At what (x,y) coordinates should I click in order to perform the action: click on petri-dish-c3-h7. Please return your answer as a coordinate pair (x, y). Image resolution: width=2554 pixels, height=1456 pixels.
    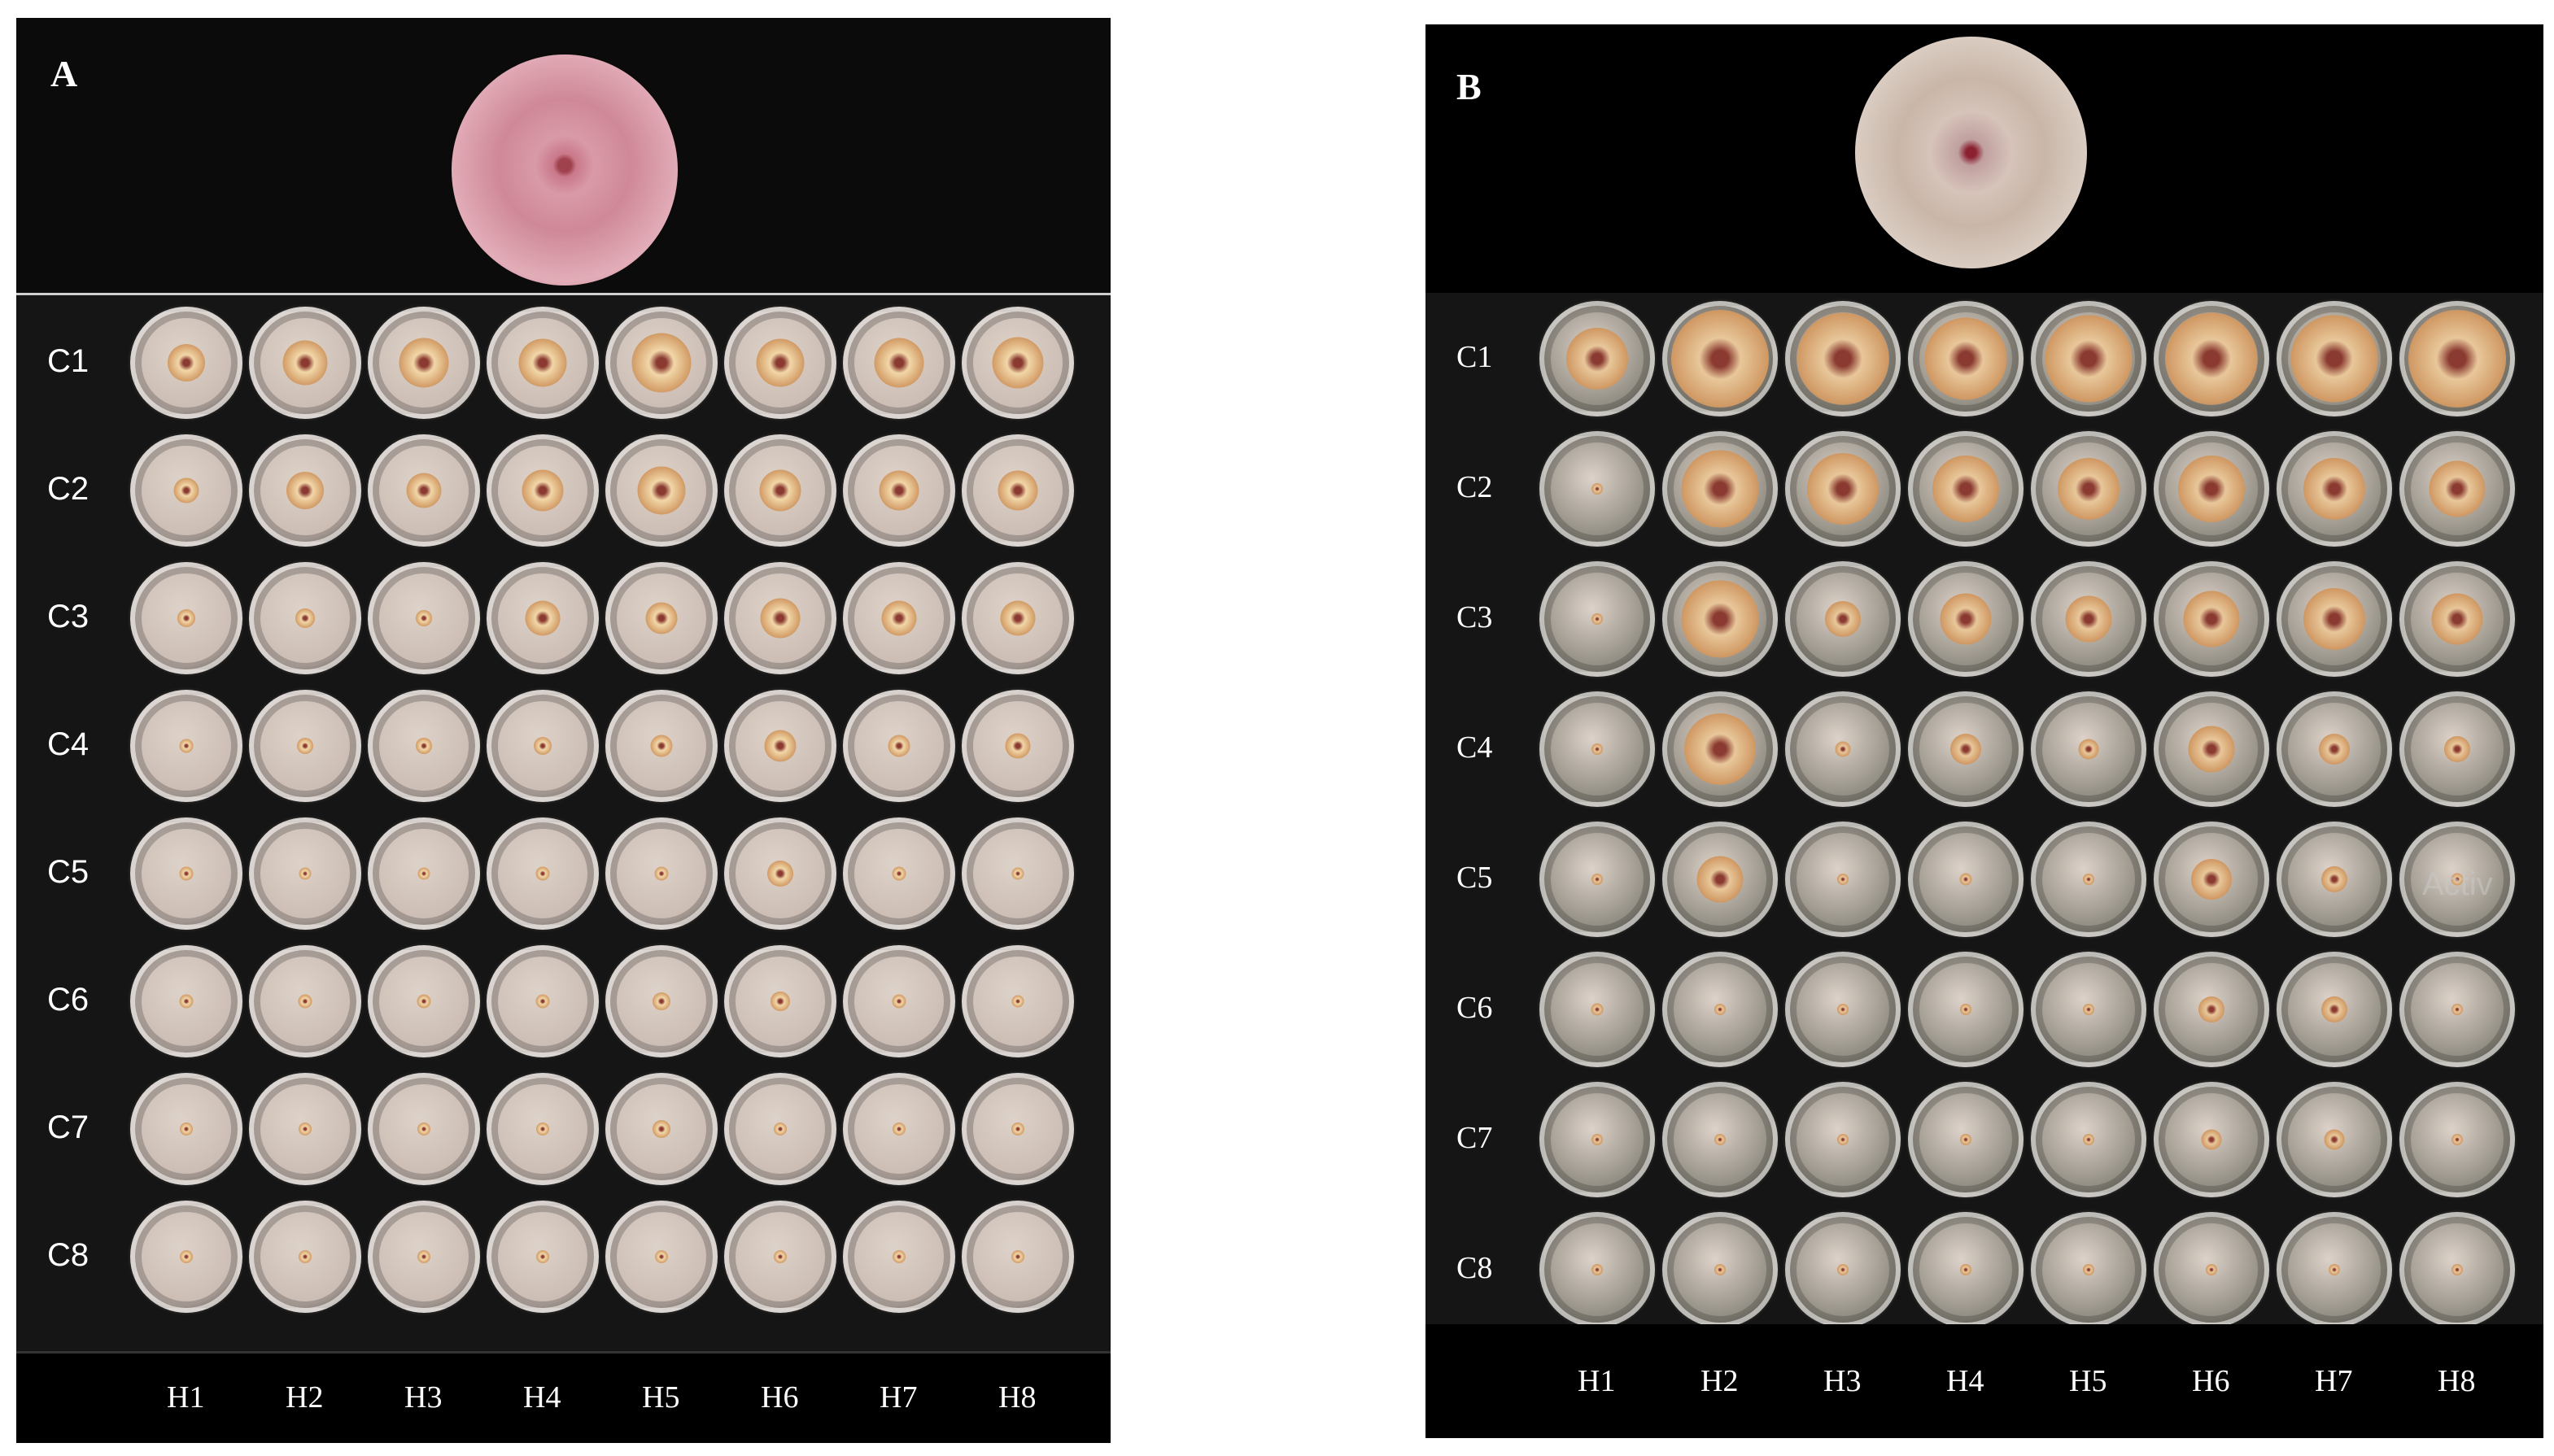
    Looking at the image, I should click on (899, 618).